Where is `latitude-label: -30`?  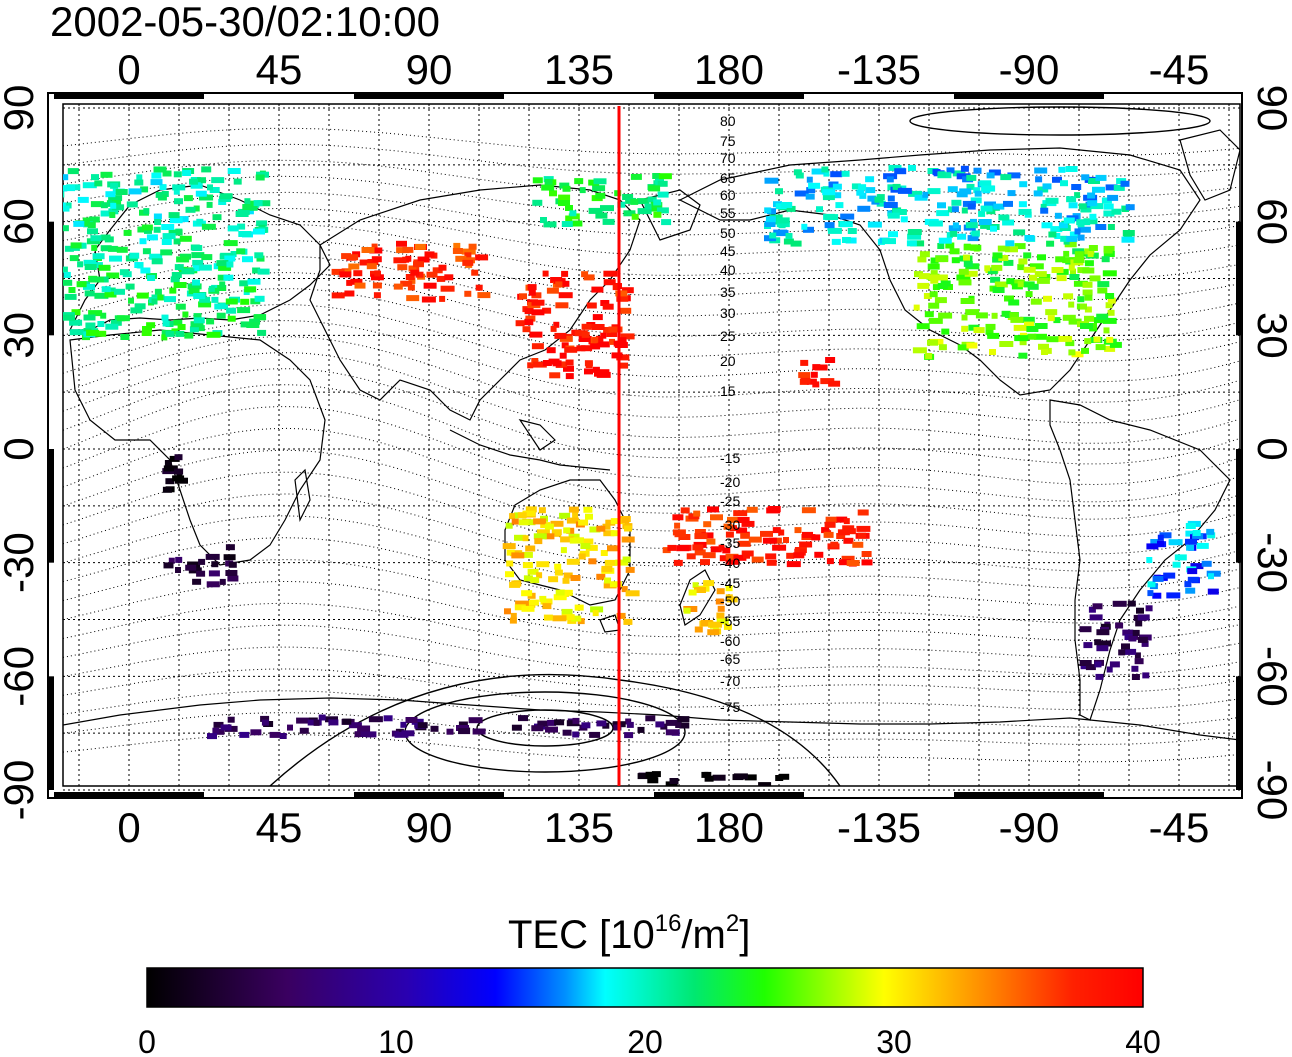
latitude-label: -30 is located at coordinates (1270, 562).